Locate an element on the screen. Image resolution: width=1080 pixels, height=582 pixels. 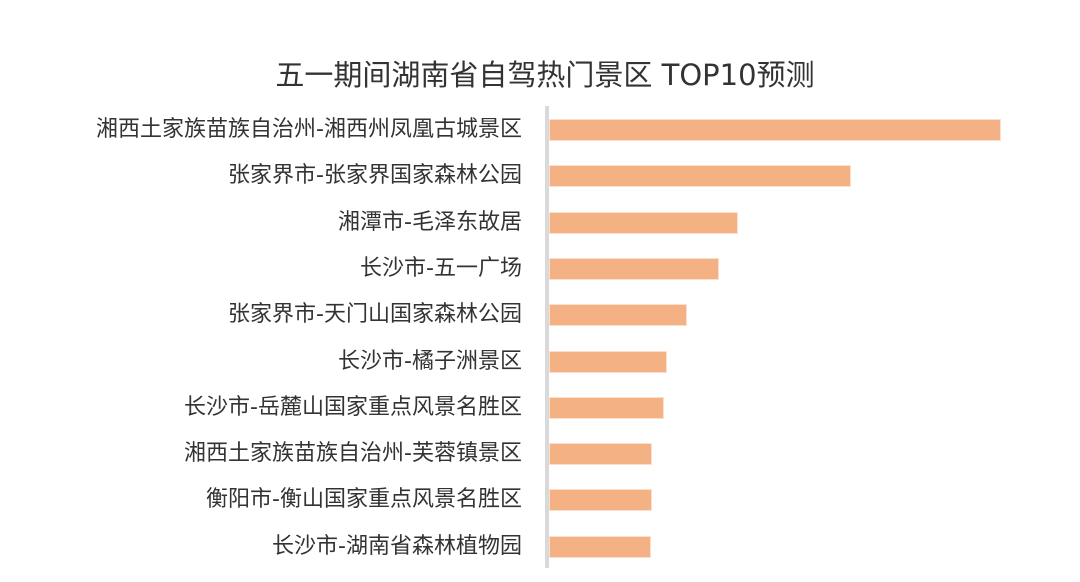
category-label: 湘潭市-毛泽东故居 is located at coordinates (430, 222).